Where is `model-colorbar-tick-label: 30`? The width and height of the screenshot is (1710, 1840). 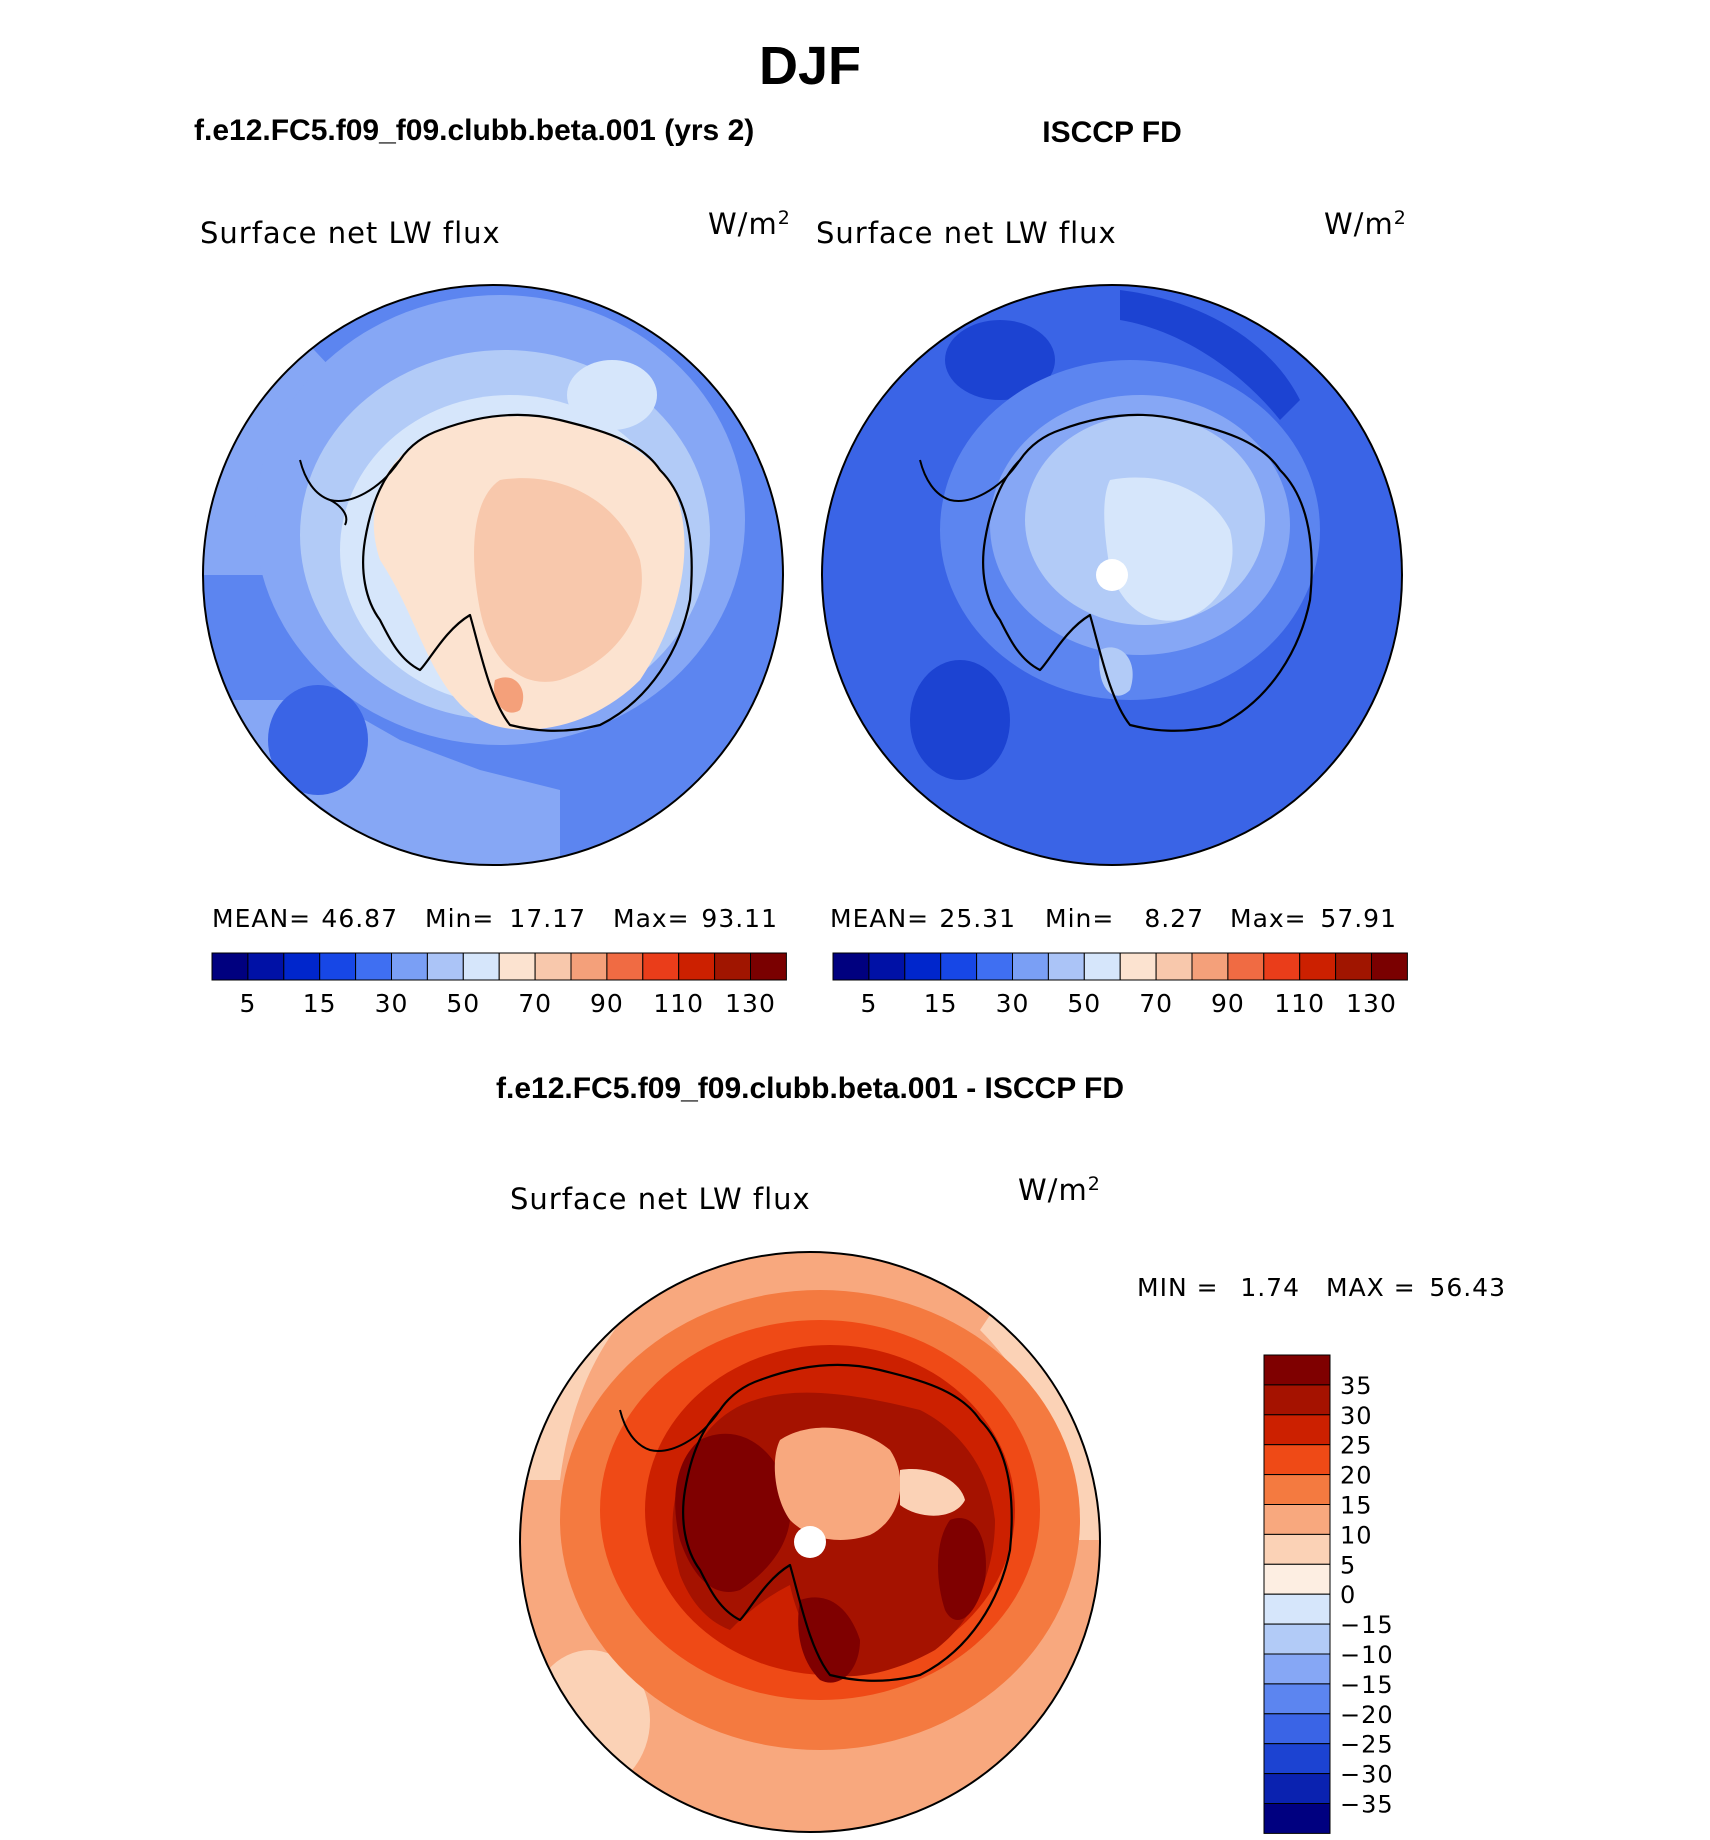
model-colorbar-tick-label: 30 is located at coordinates (392, 1003).